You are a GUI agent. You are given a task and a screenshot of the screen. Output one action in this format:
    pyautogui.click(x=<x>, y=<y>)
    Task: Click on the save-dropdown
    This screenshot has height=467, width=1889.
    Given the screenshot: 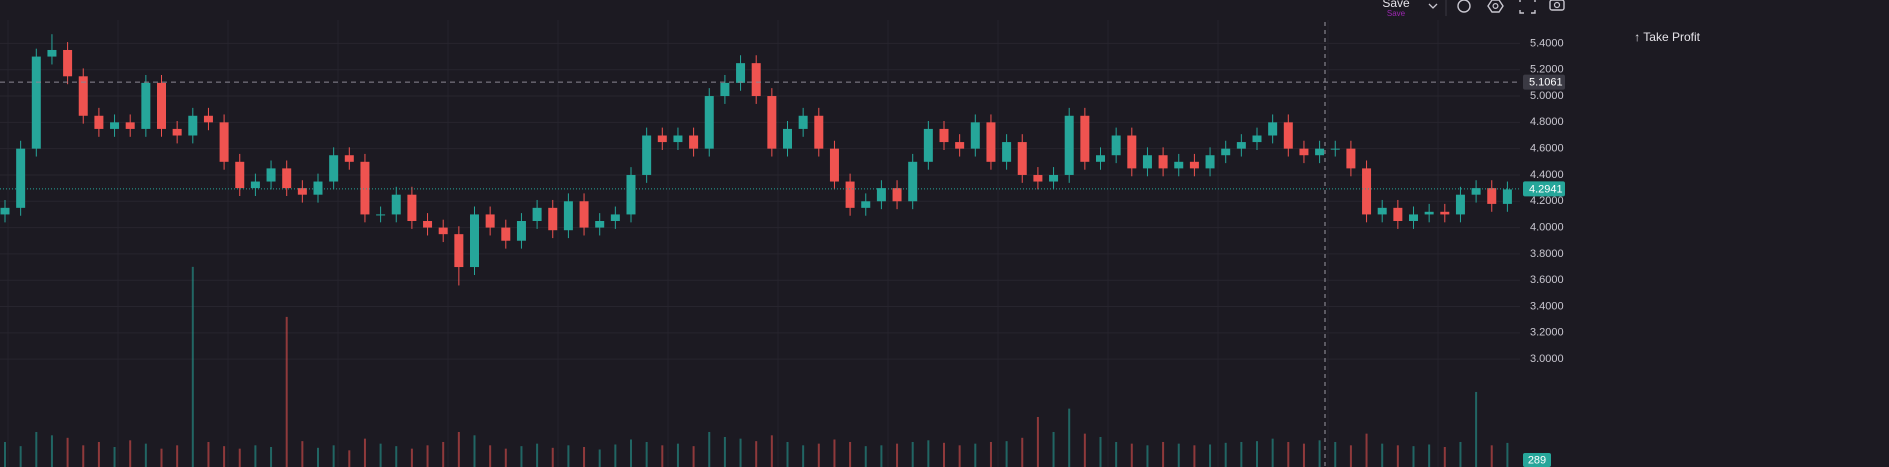 What is the action you would take?
    pyautogui.click(x=1433, y=6)
    